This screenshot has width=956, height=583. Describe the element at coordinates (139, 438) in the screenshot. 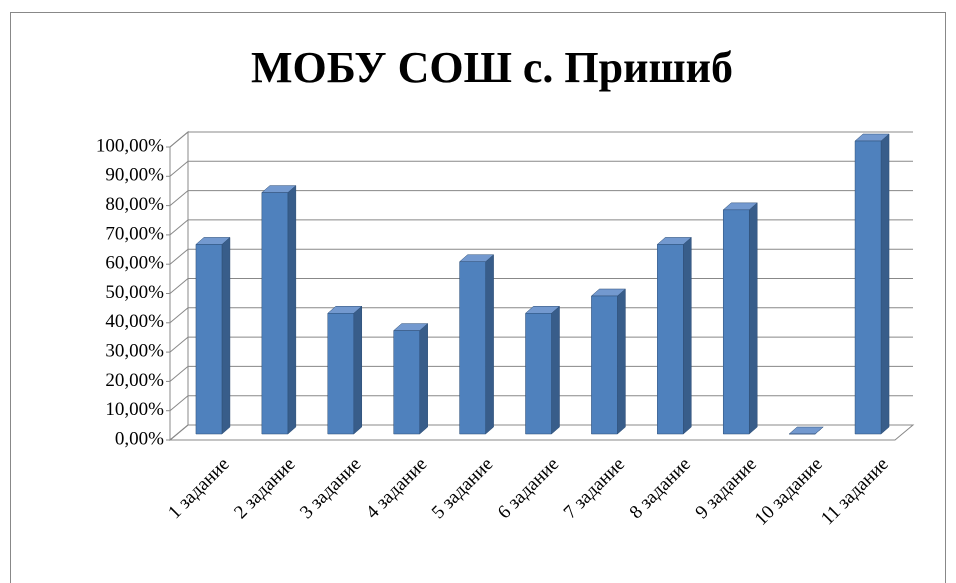

I see `y-tick-label: 0,00%` at that location.